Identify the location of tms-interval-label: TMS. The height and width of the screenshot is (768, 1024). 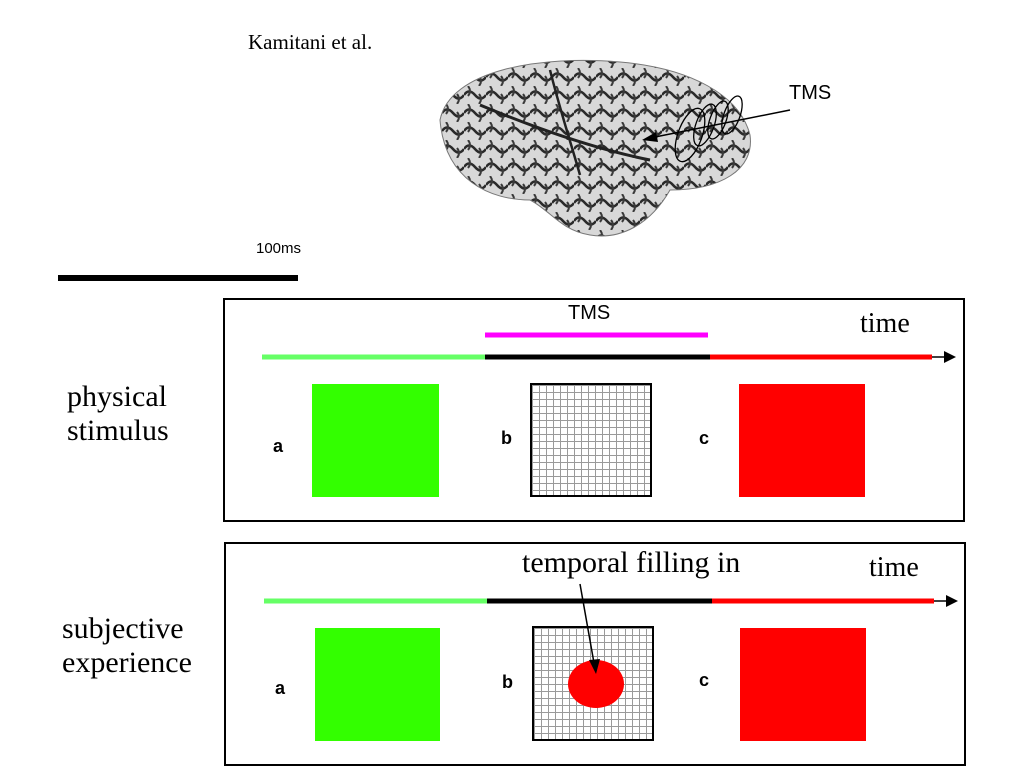
(589, 313).